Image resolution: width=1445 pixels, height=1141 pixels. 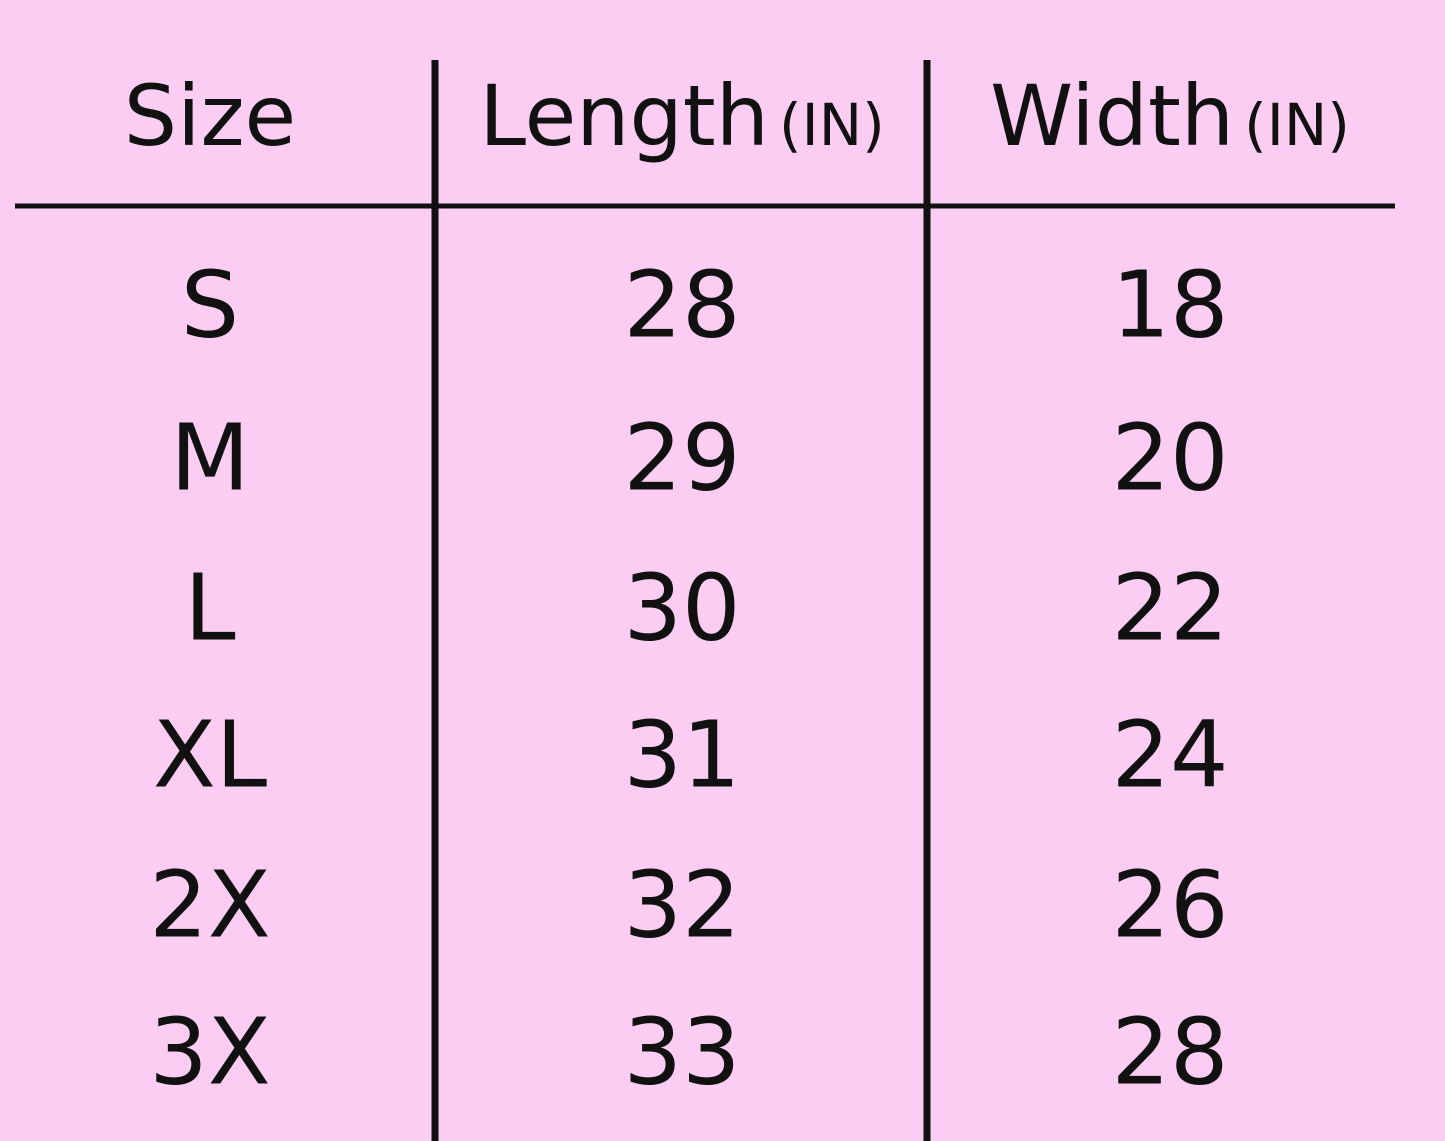 I want to click on measure-cell: 20, so click(x=1169, y=458).